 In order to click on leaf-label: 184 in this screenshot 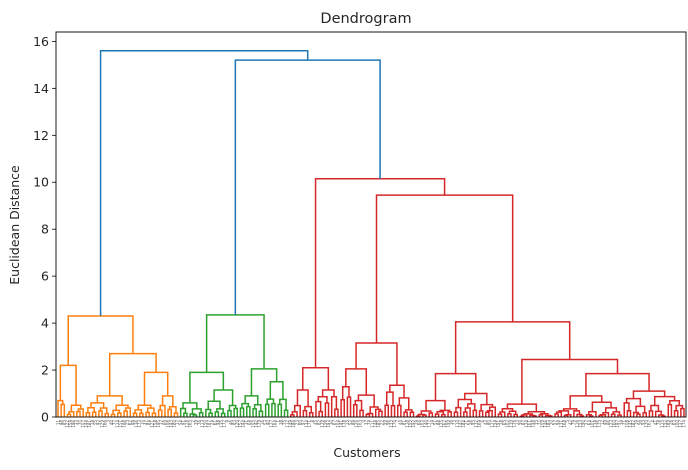, I will do `click(463, 424)`.